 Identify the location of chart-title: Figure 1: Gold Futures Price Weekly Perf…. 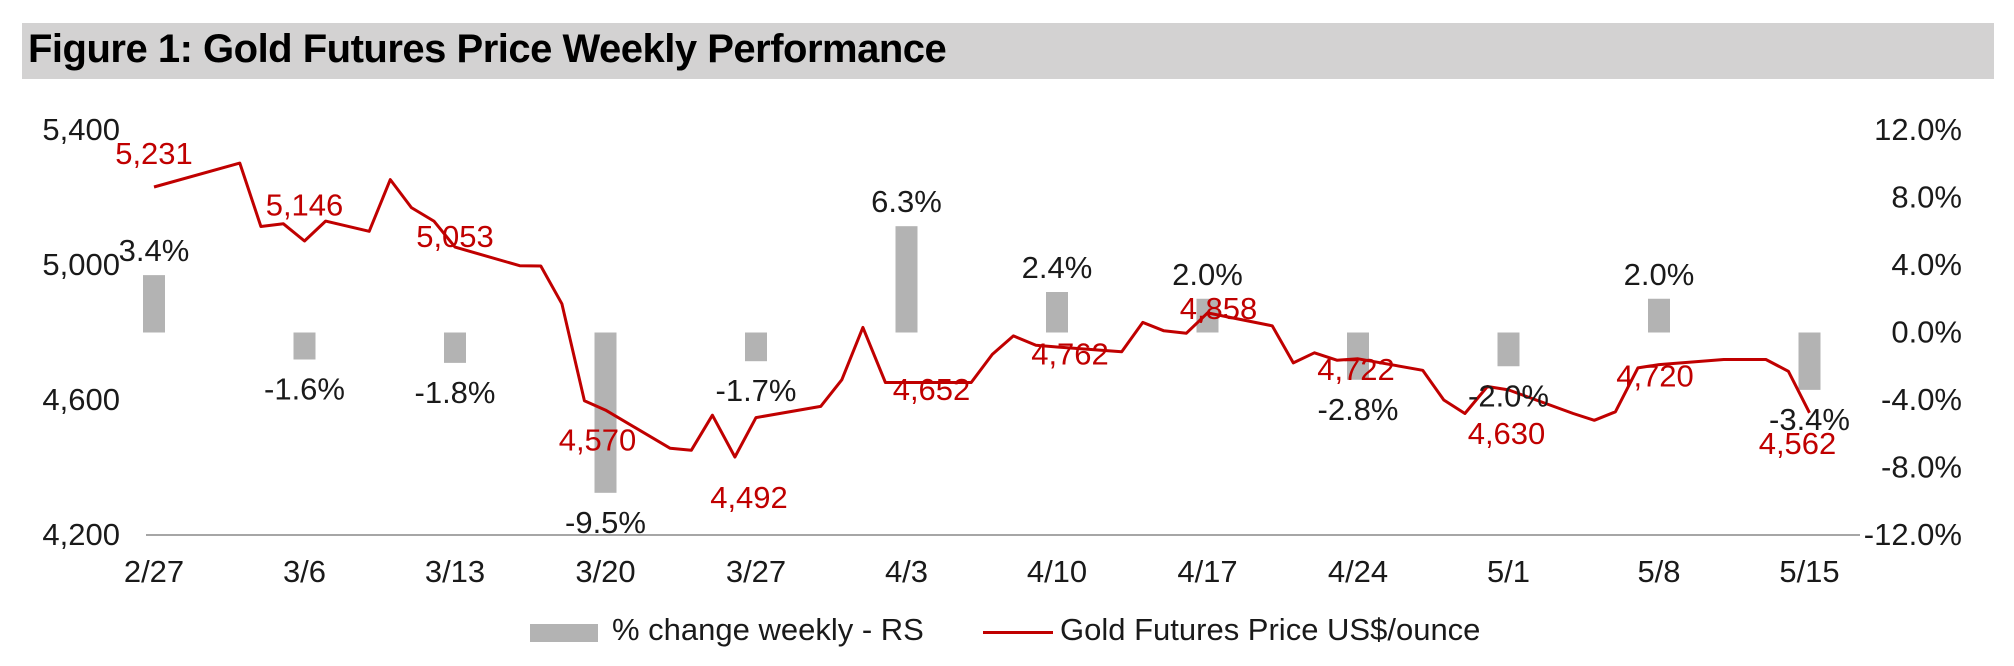
(487, 49).